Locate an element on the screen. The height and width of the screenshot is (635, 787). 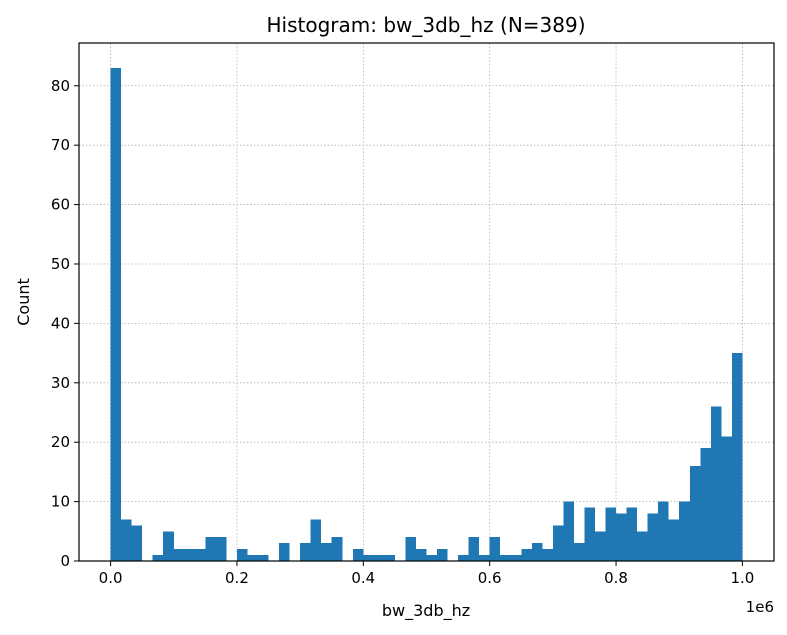
y-tick-label: 60 is located at coordinates (60, 205).